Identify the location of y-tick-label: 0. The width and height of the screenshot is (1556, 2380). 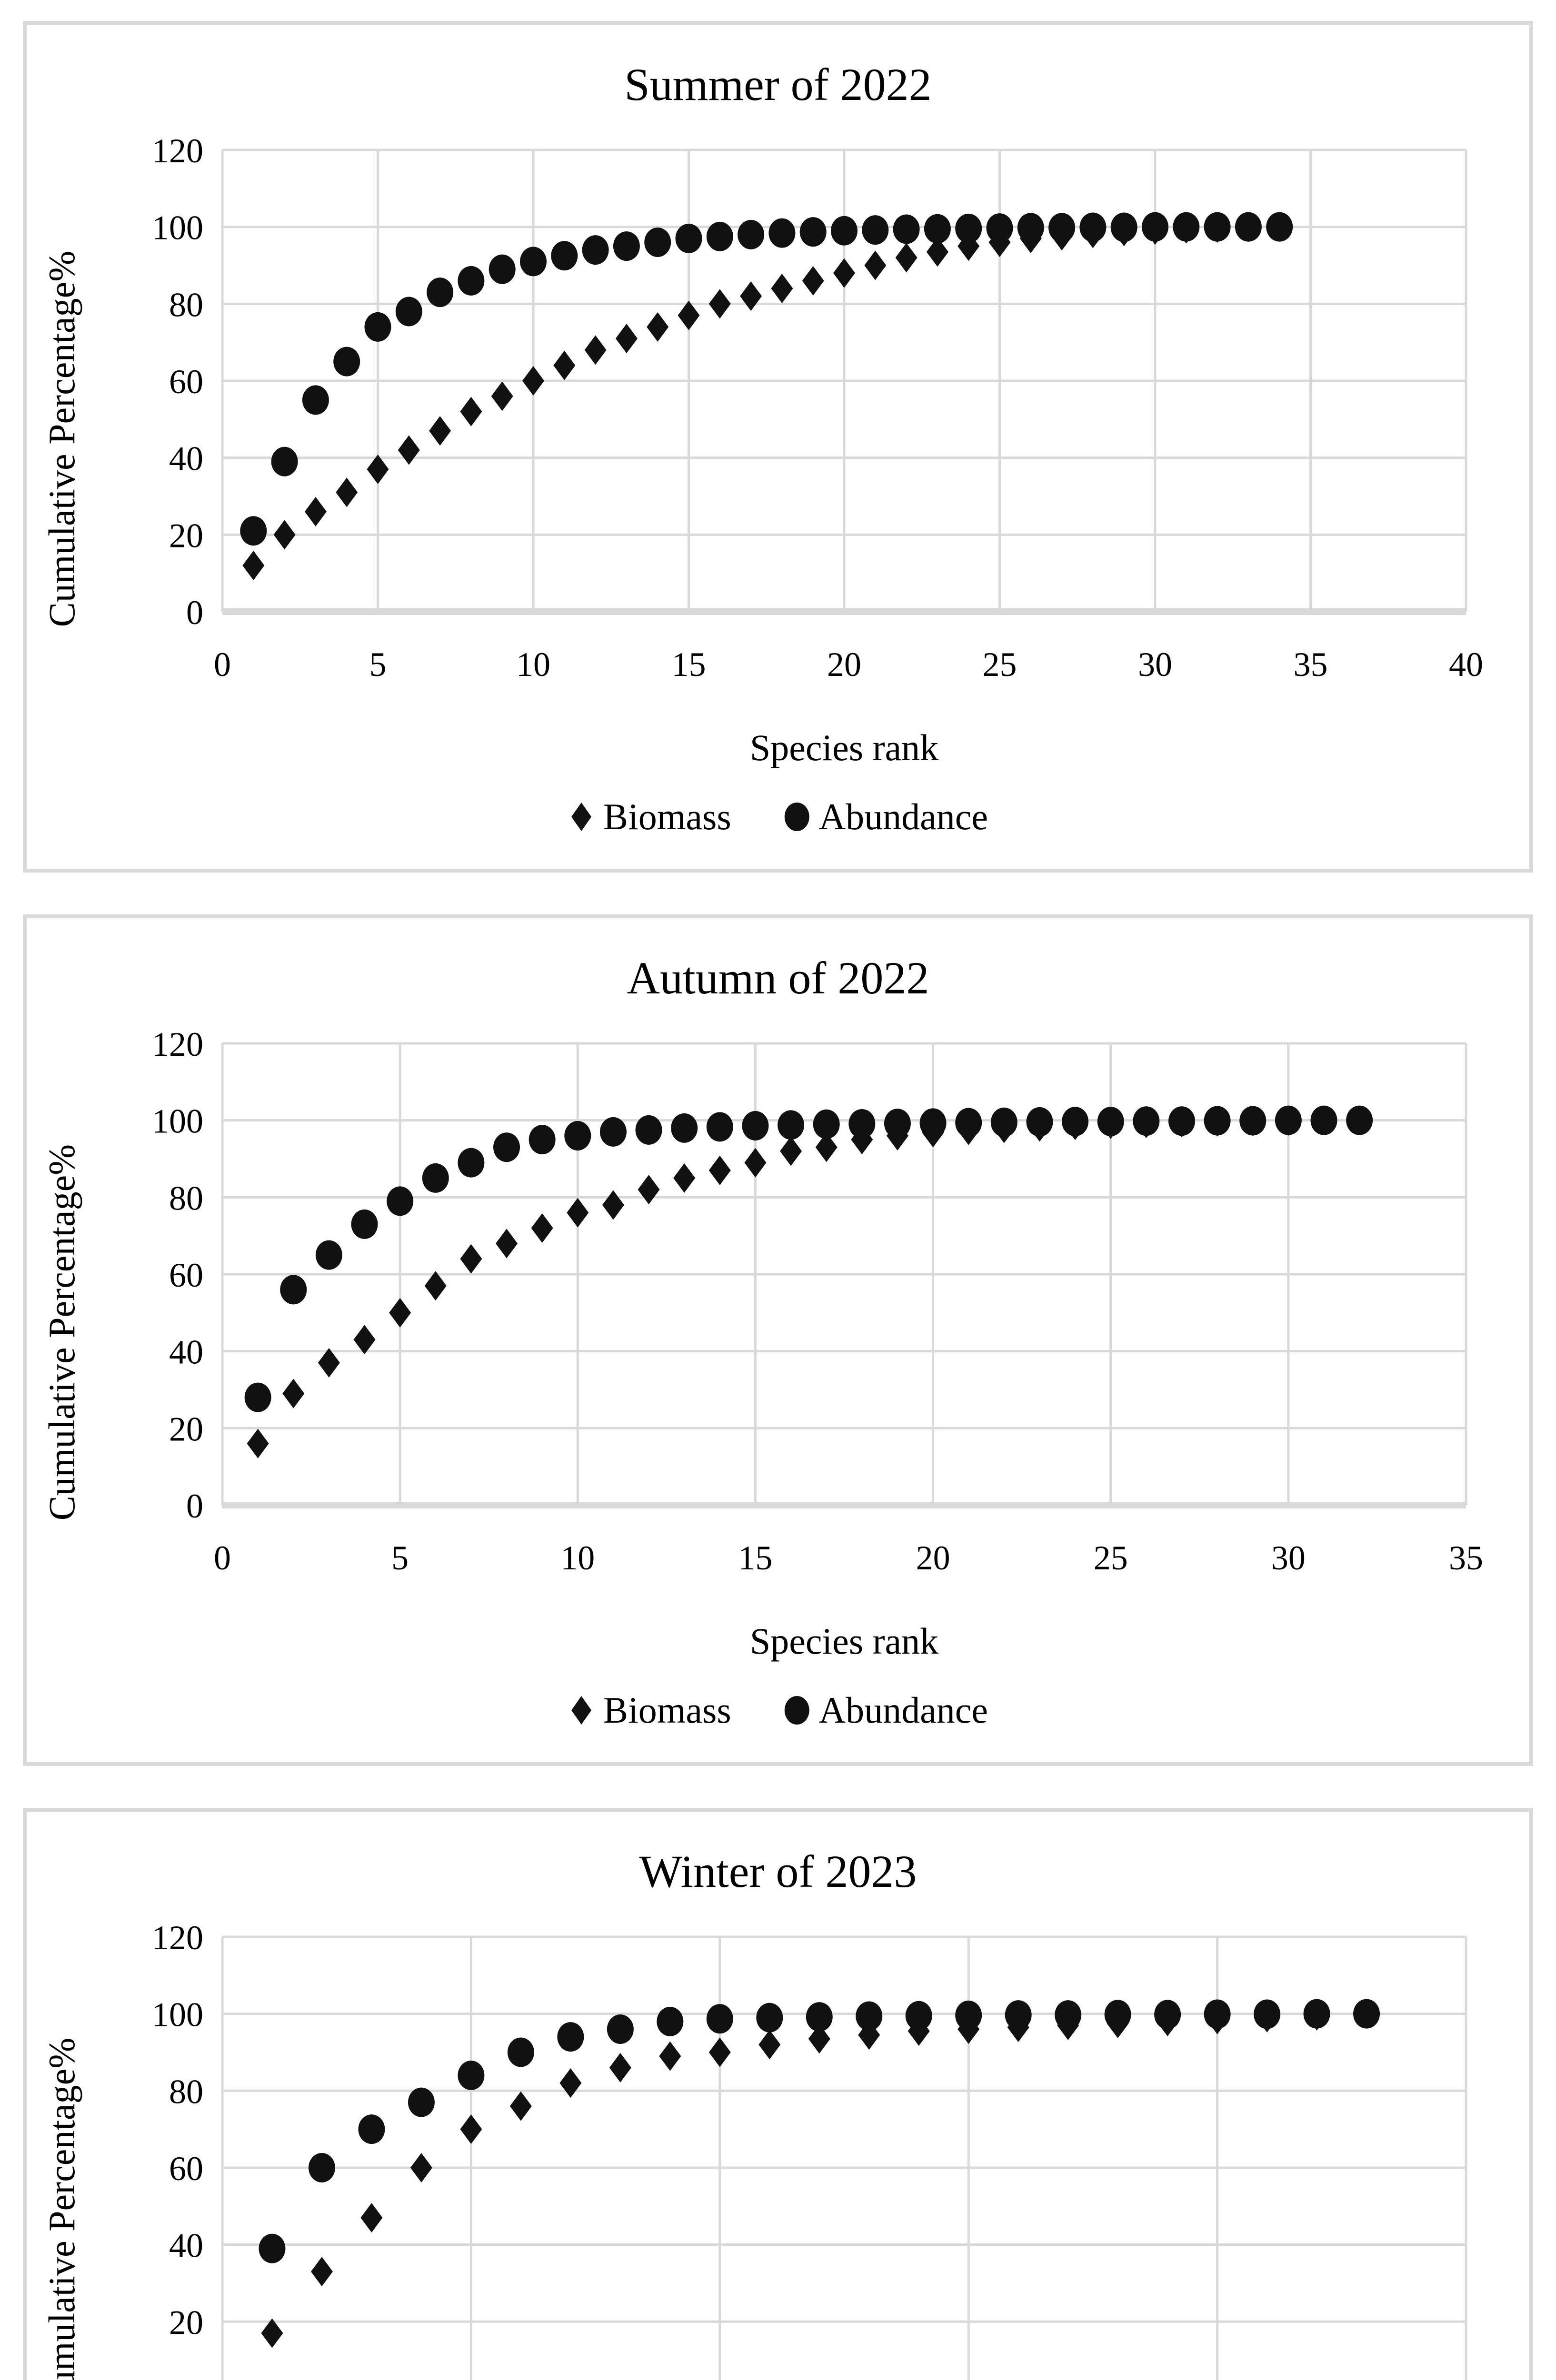
(195, 613).